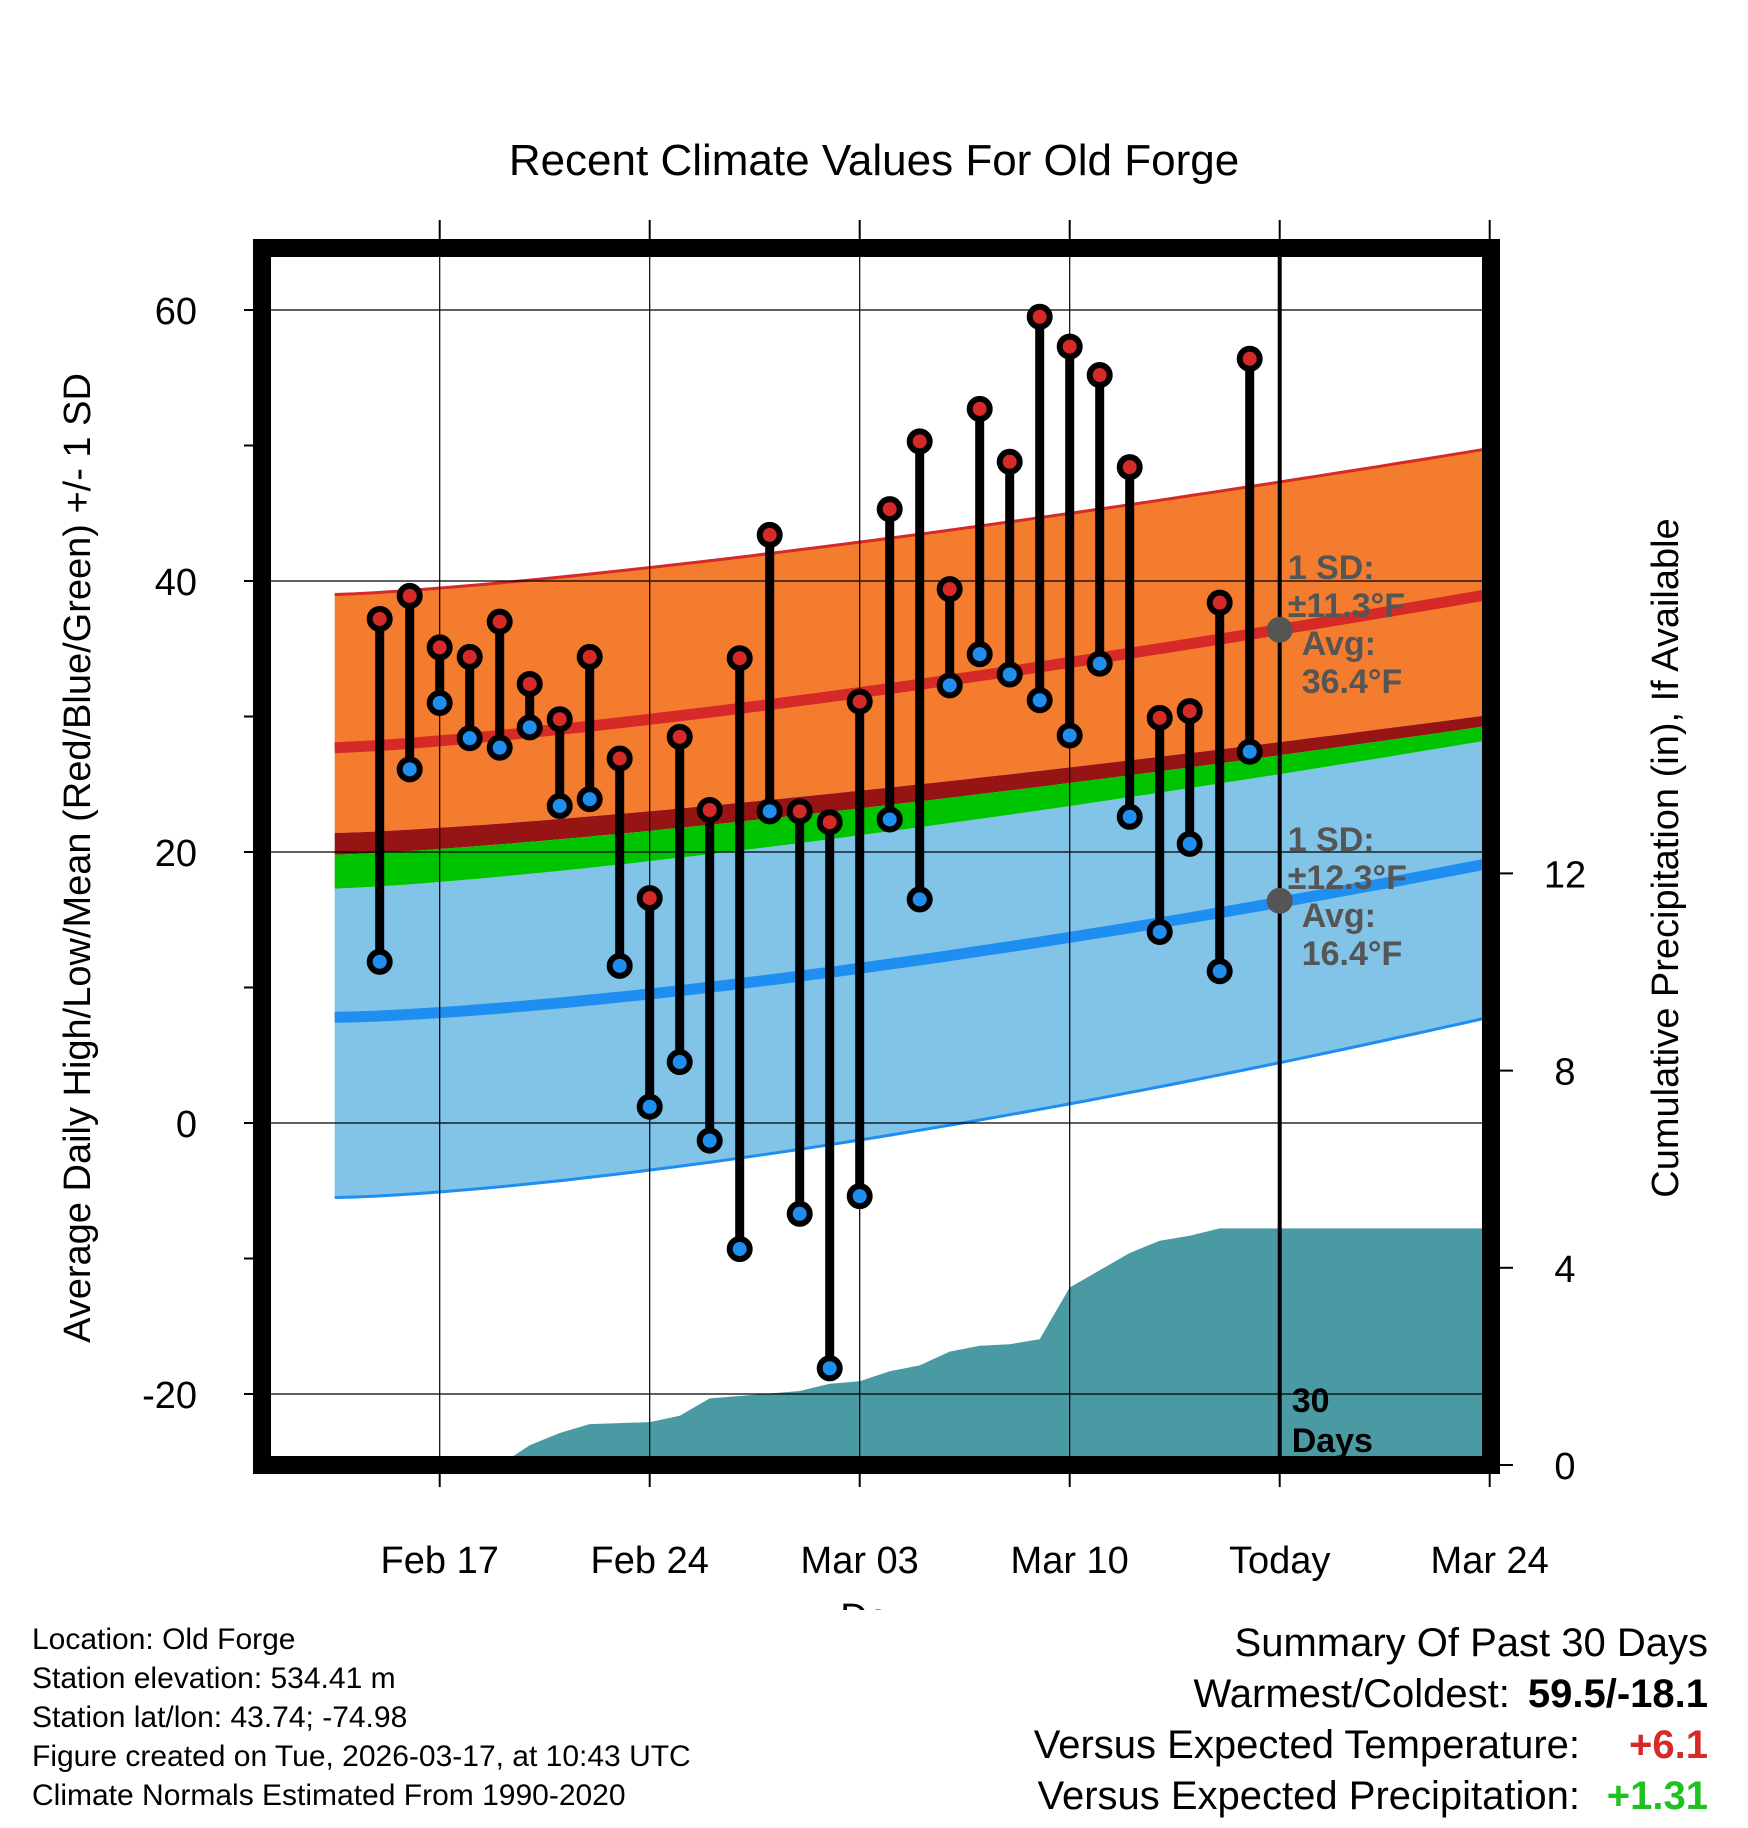 The width and height of the screenshot is (1748, 1828). I want to click on temp-anomaly-label: Versus Expected Temperature:, so click(1306, 1745).